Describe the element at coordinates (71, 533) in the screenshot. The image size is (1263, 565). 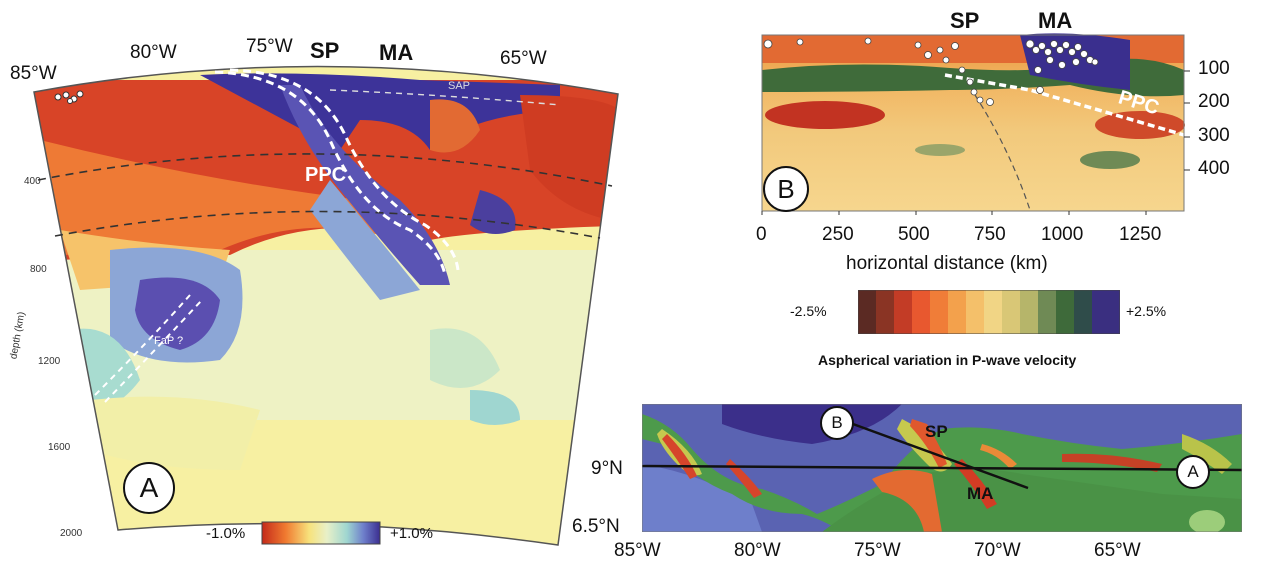
I see `panel-a-depth-2000: 2000` at that location.